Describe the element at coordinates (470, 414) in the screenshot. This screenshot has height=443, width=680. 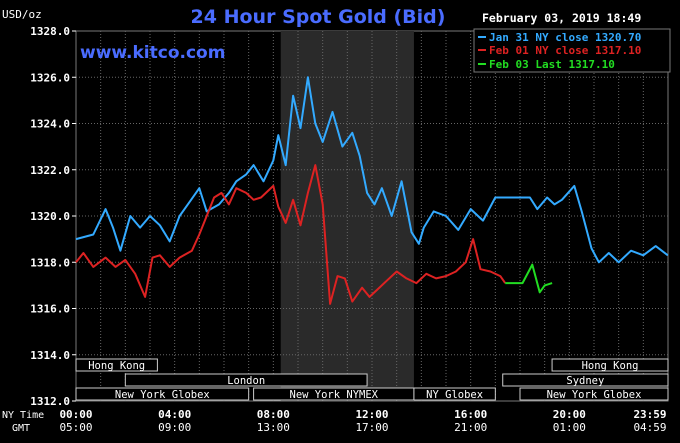
I see `x-tick-label-ny: 16:00` at that location.